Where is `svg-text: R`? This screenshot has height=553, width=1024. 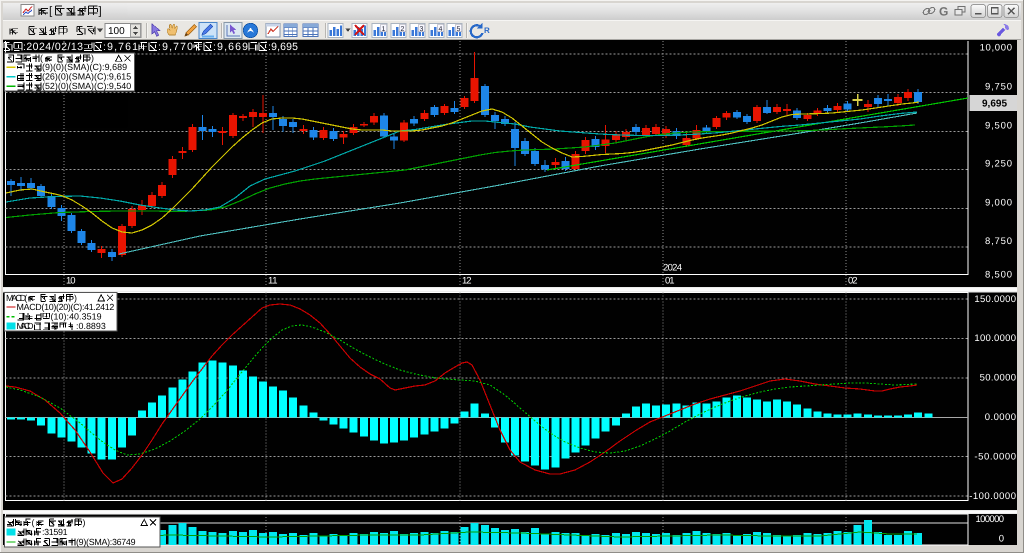 svg-text: R is located at coordinates (487, 30).